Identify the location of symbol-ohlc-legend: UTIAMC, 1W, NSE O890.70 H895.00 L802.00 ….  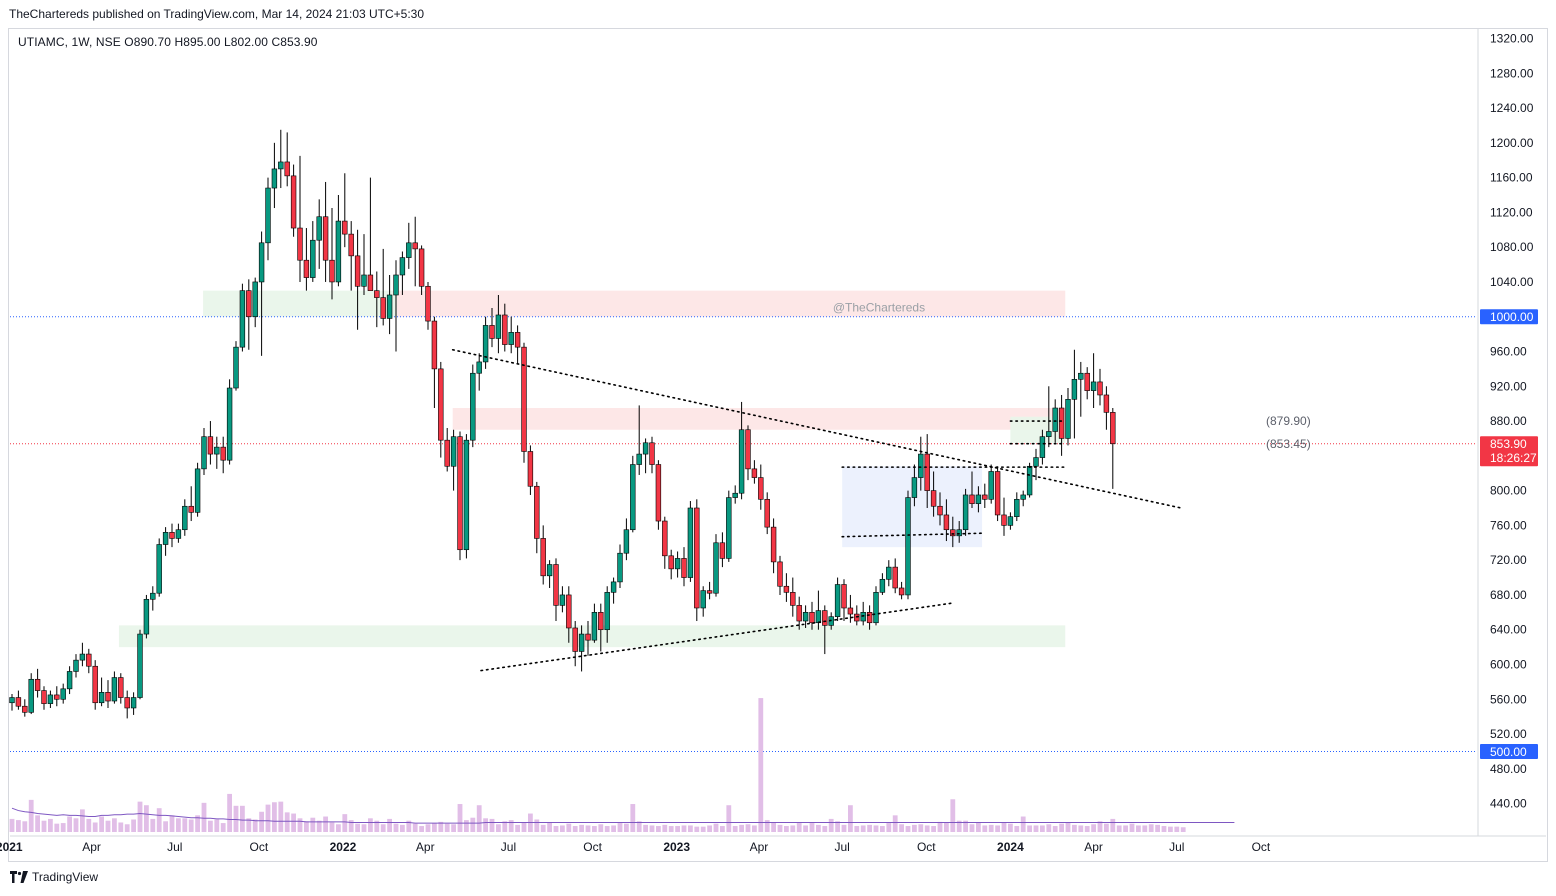
(168, 42).